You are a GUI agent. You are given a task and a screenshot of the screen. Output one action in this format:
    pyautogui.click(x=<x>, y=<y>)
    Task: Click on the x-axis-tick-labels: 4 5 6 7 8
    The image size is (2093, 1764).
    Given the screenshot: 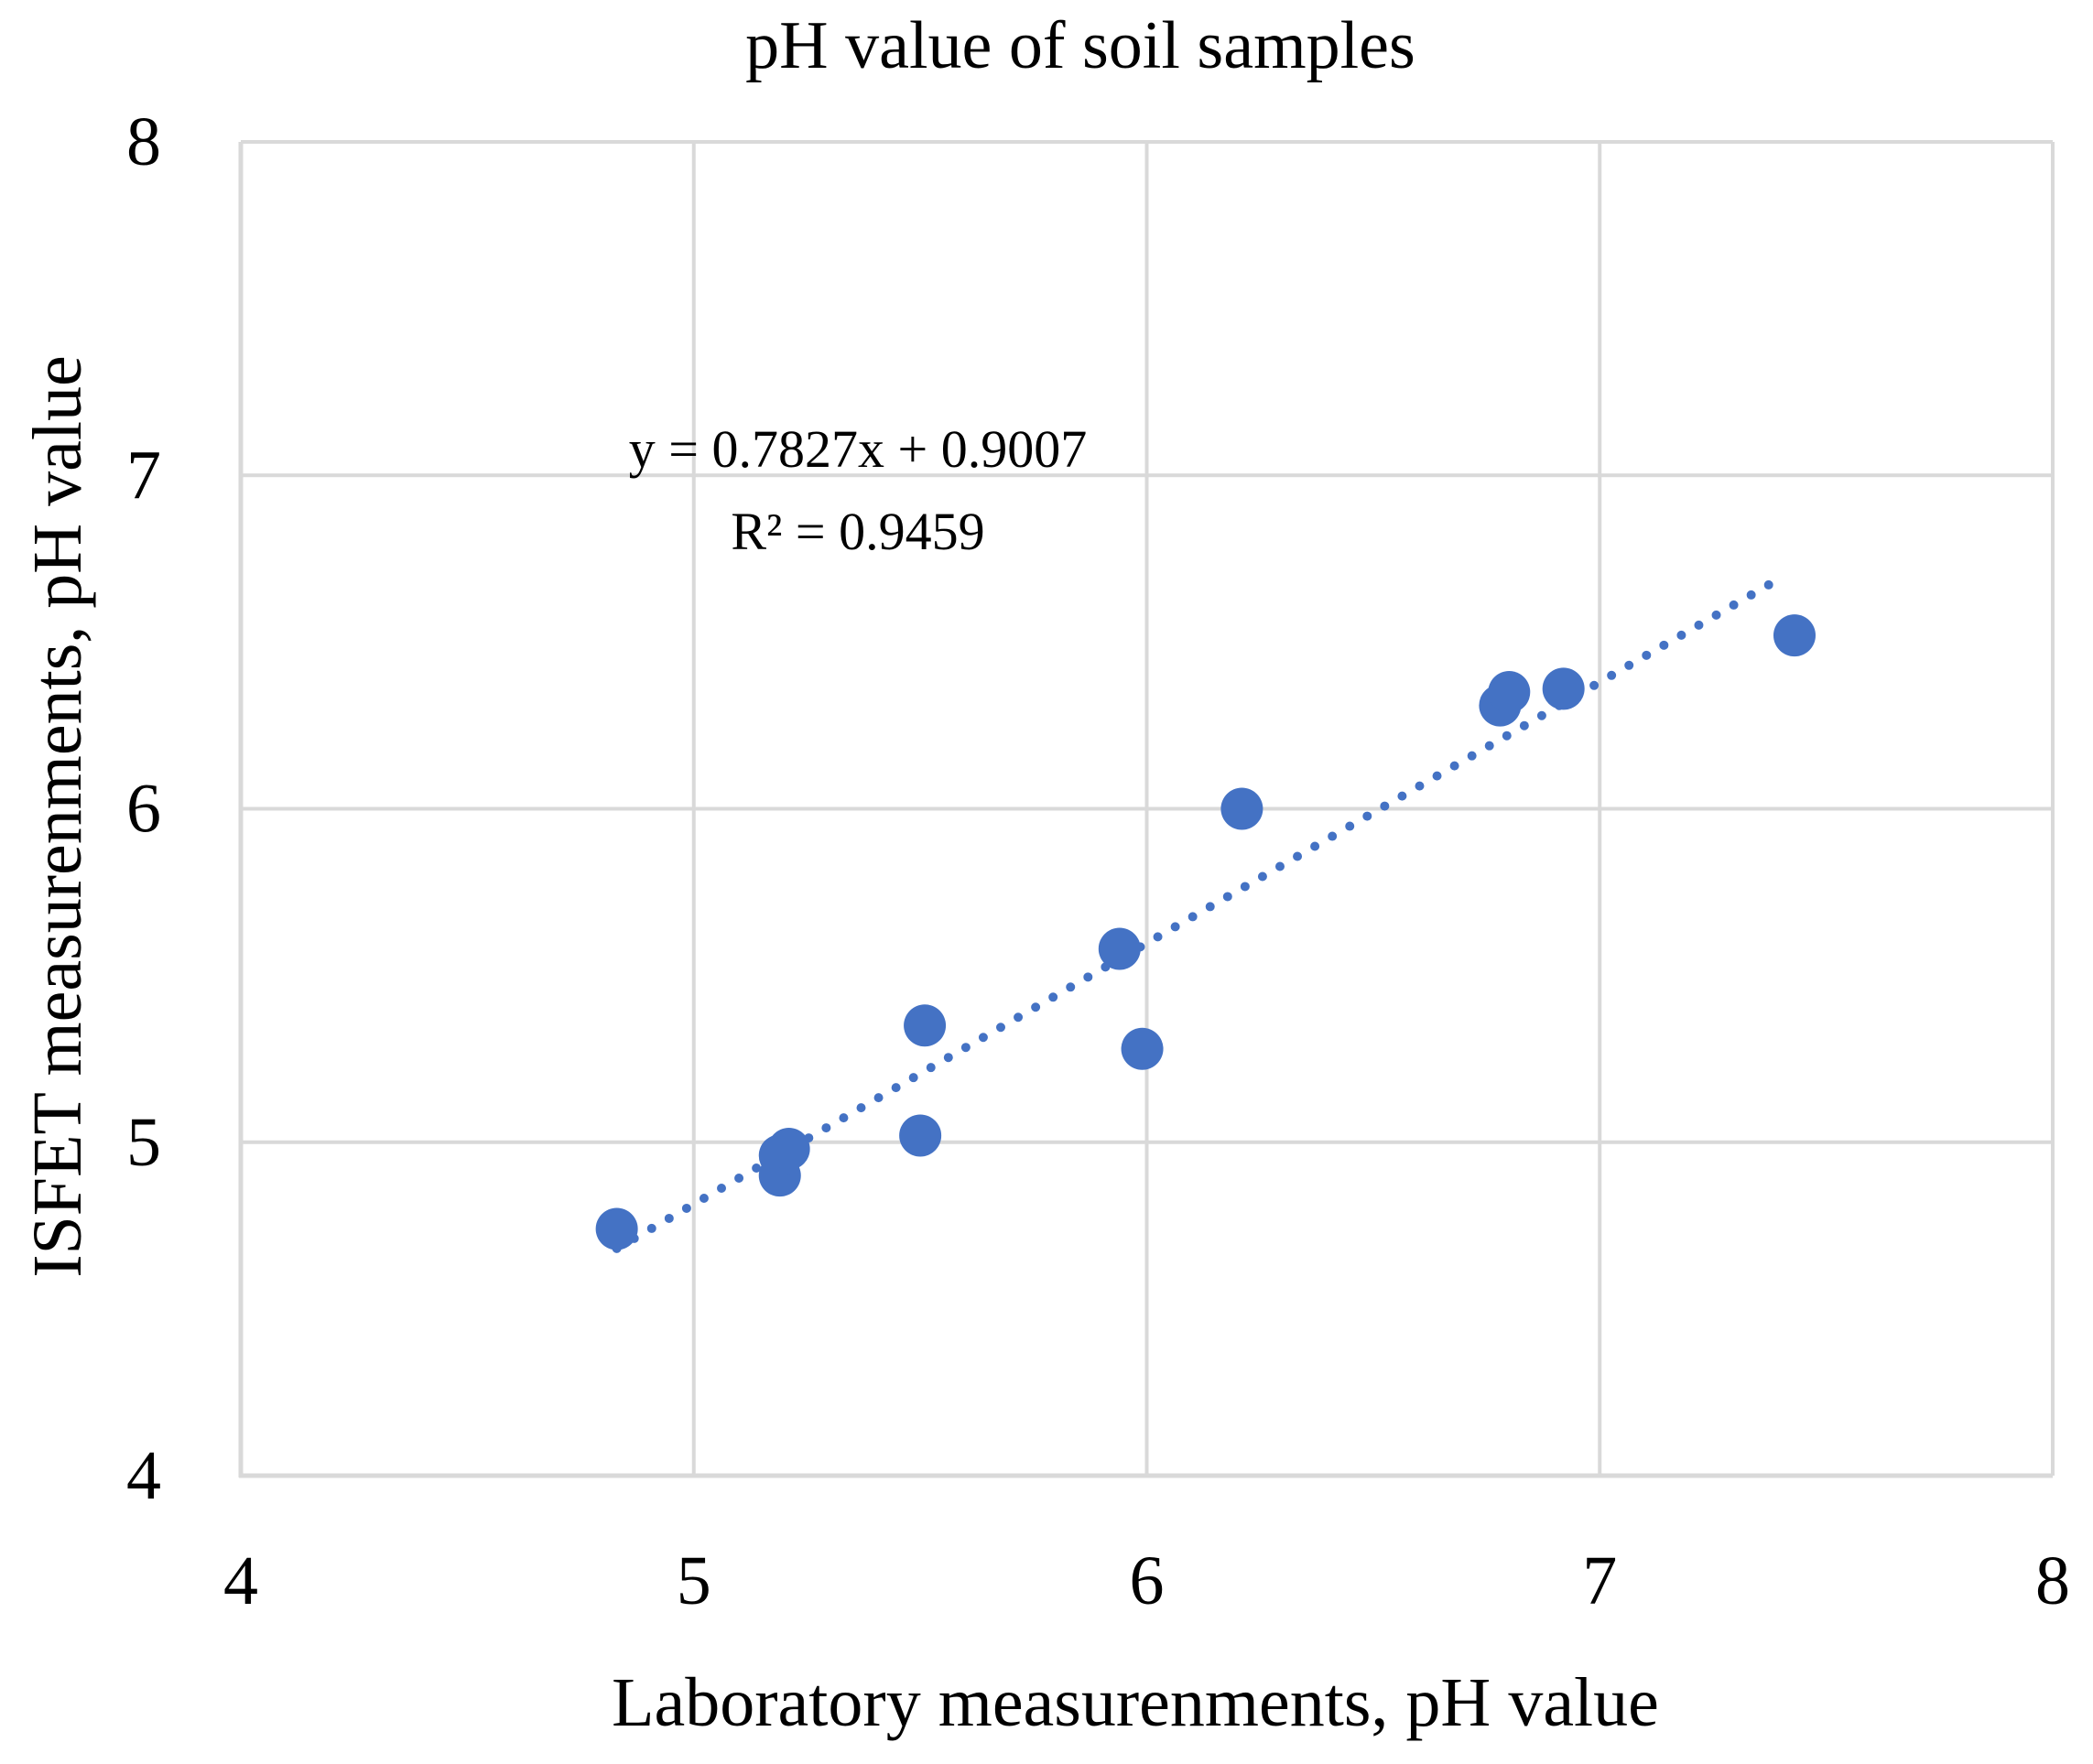 What is the action you would take?
    pyautogui.click(x=1146, y=1580)
    